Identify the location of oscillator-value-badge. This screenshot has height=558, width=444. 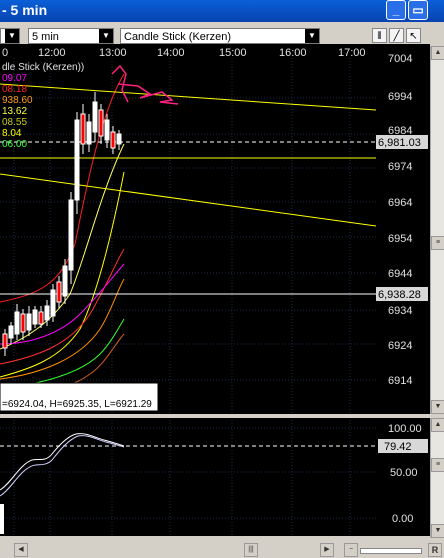
(403, 446).